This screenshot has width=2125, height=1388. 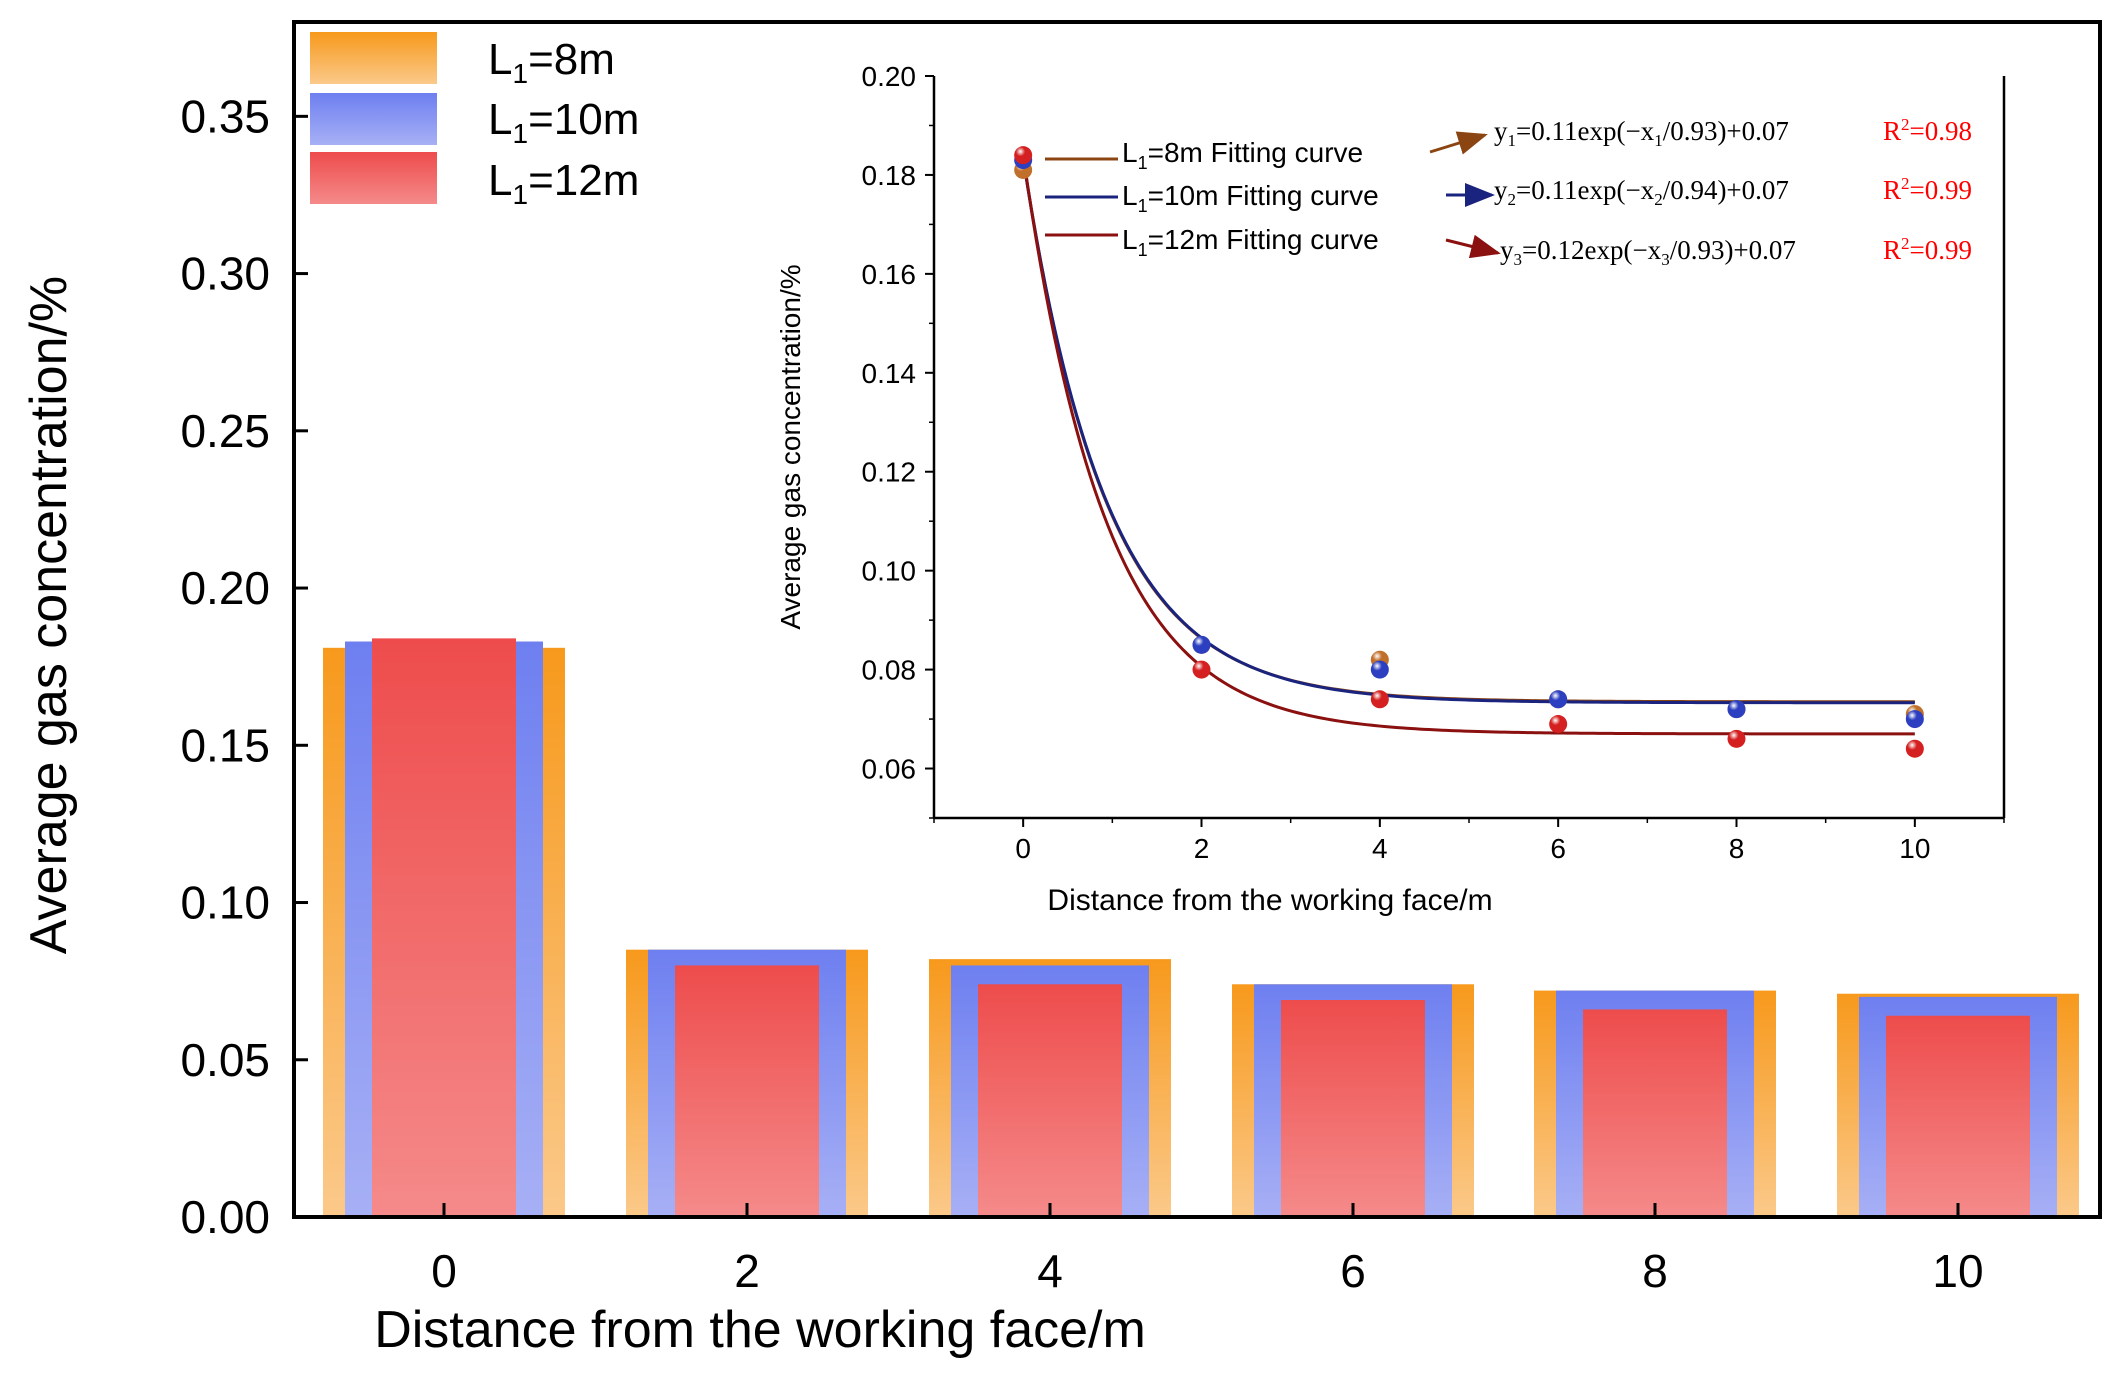 I want to click on fit-equation-12m: y3=0.12exp(−x3/0.93)+0.07, so click(x=1648, y=252).